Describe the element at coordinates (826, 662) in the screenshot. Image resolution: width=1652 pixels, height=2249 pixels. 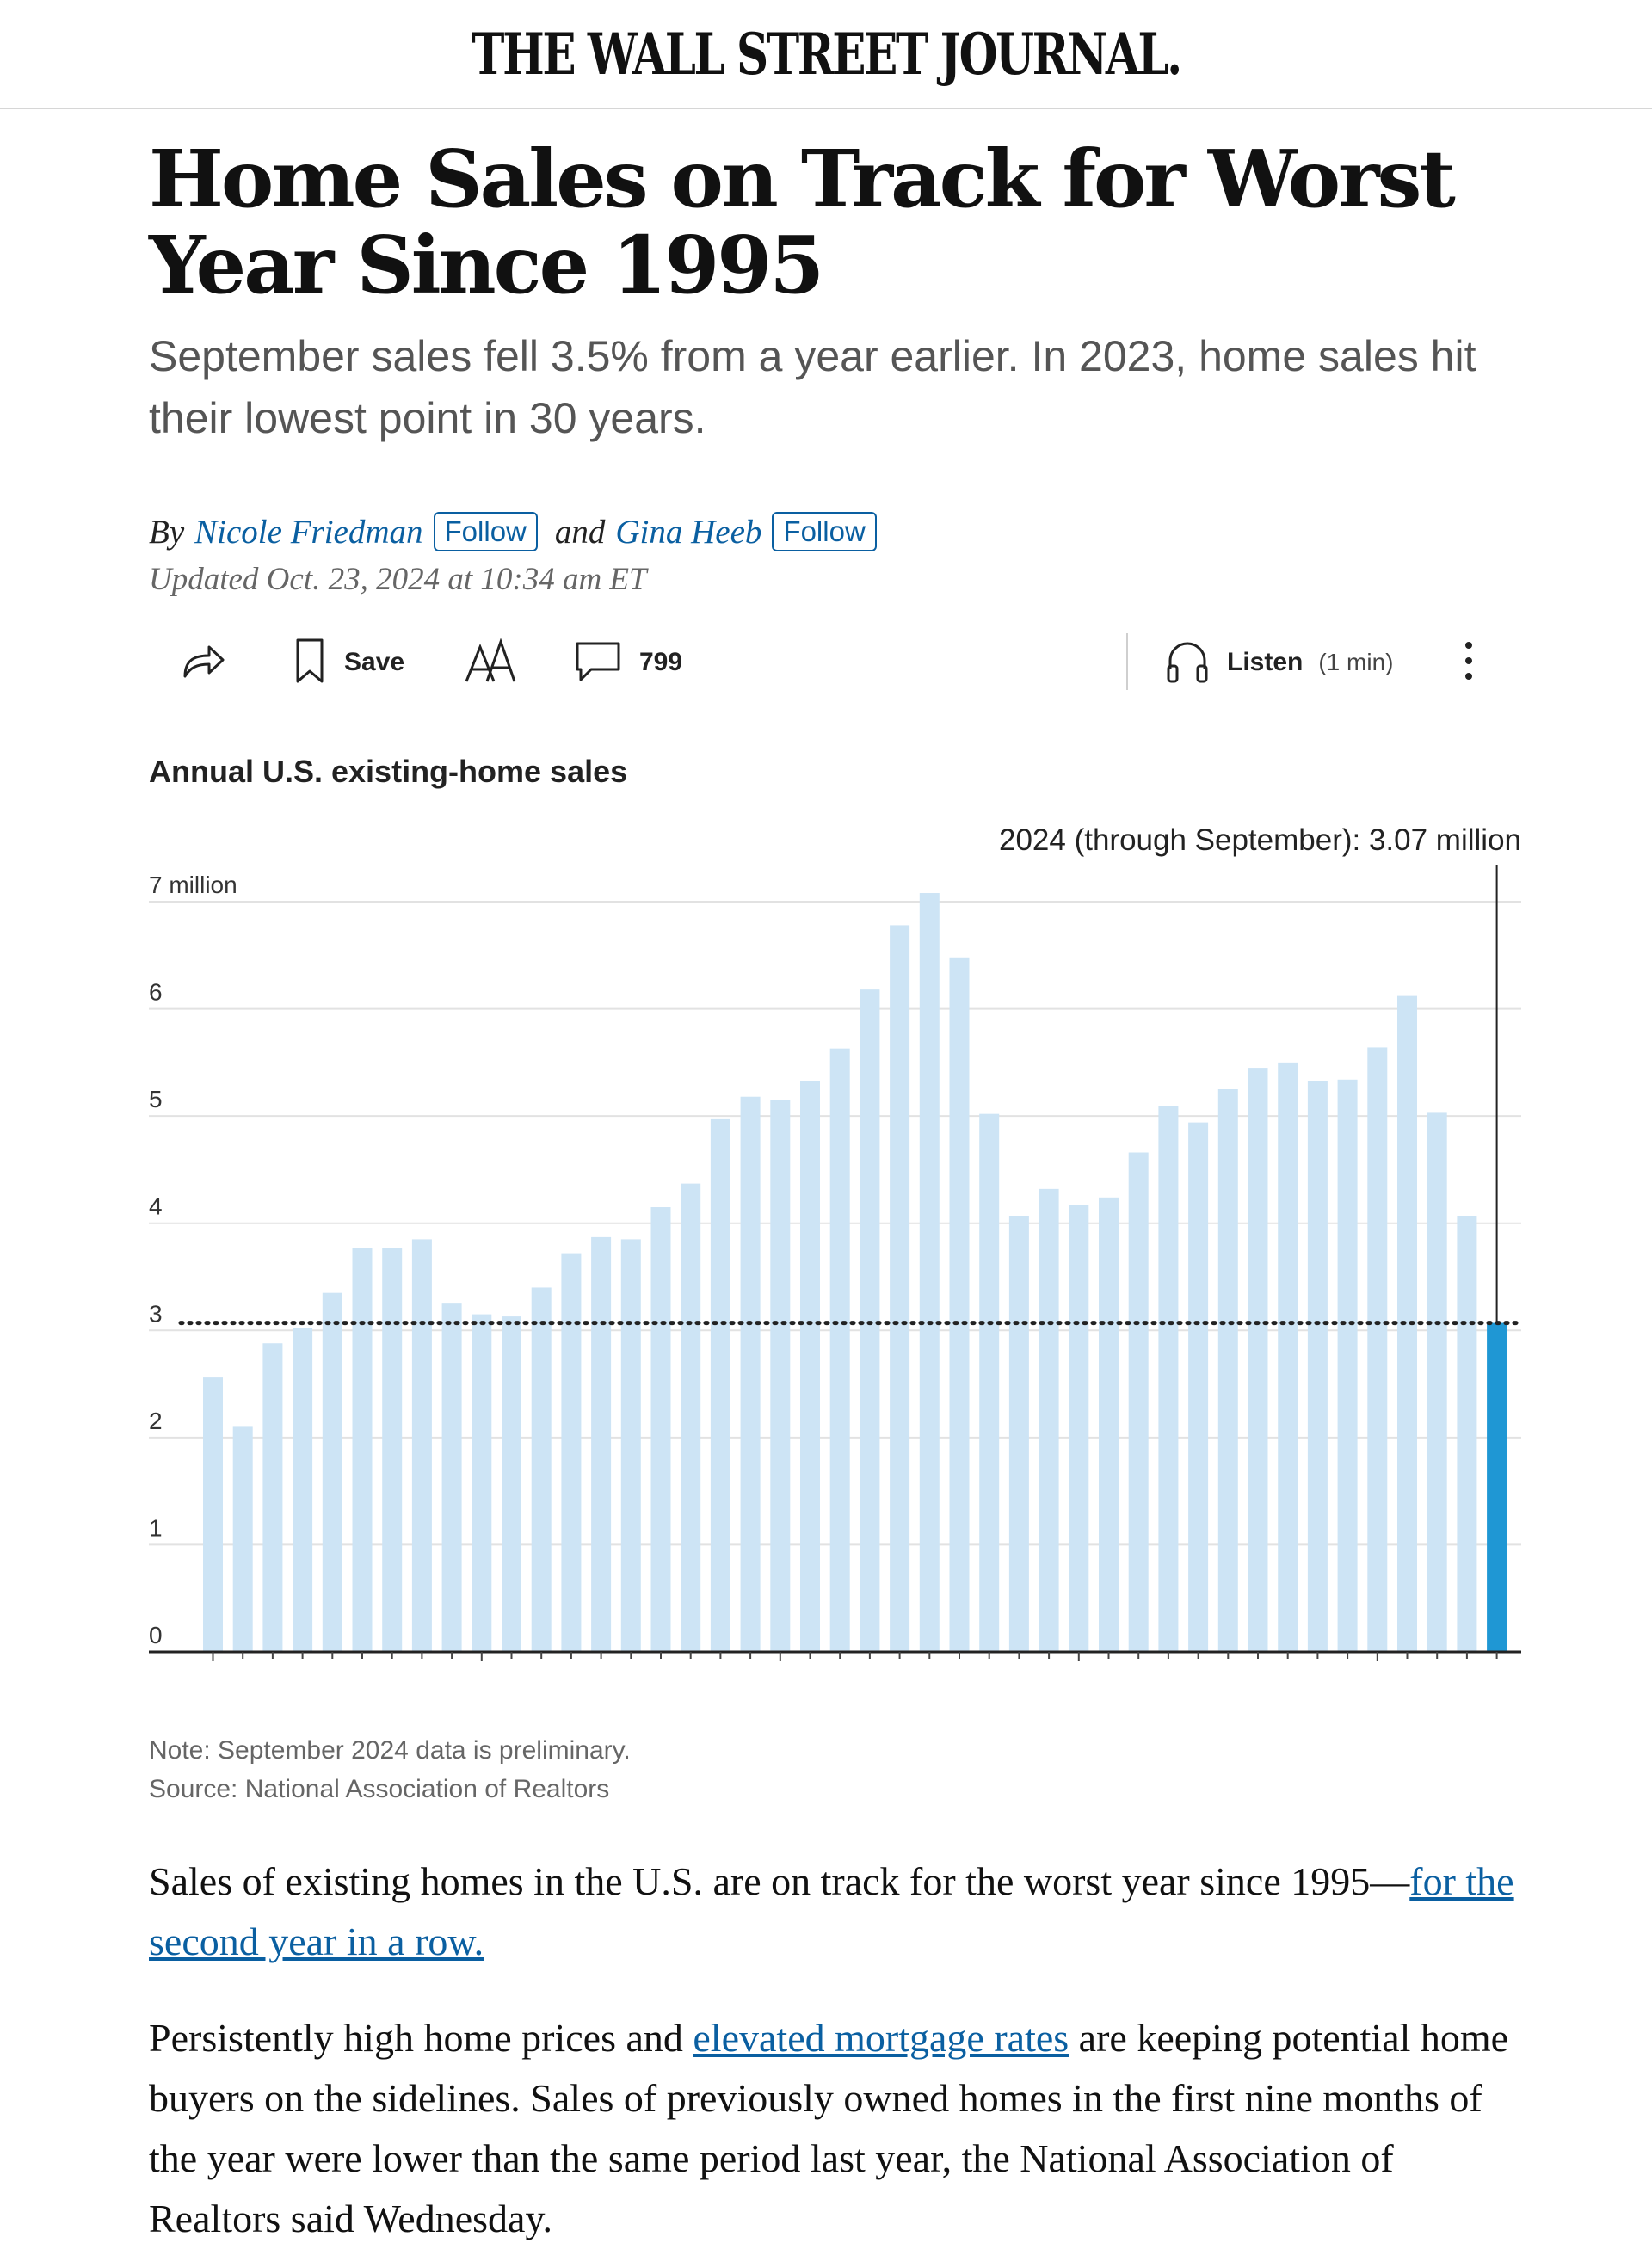
I see `article-toolbar: Save 799 Listen (1 min)` at that location.